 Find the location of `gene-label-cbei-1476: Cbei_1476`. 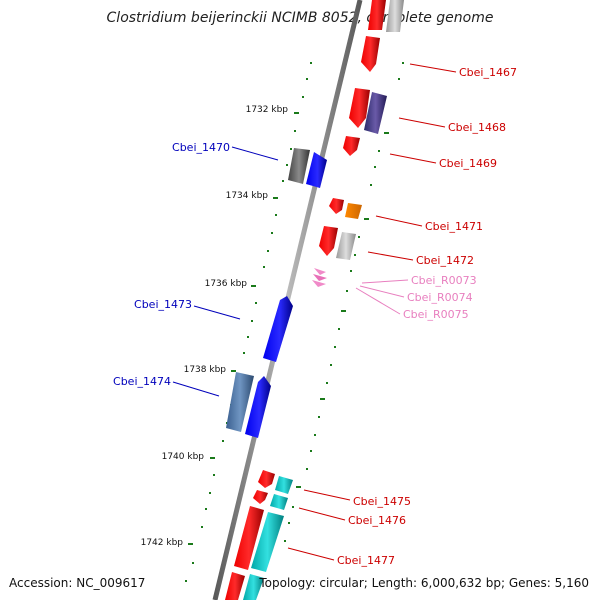

gene-label-cbei-1476: Cbei_1476 is located at coordinates (377, 520).